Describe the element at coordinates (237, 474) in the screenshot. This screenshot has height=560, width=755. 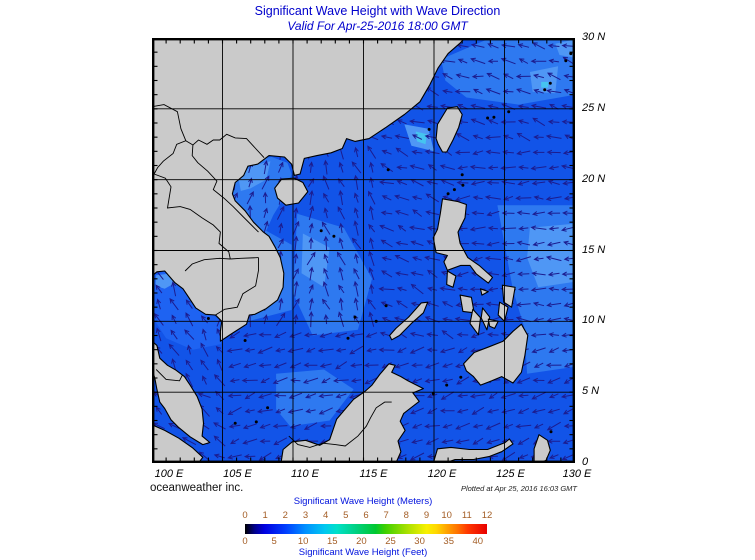
I see `lon-label-105e: 105 E` at that location.